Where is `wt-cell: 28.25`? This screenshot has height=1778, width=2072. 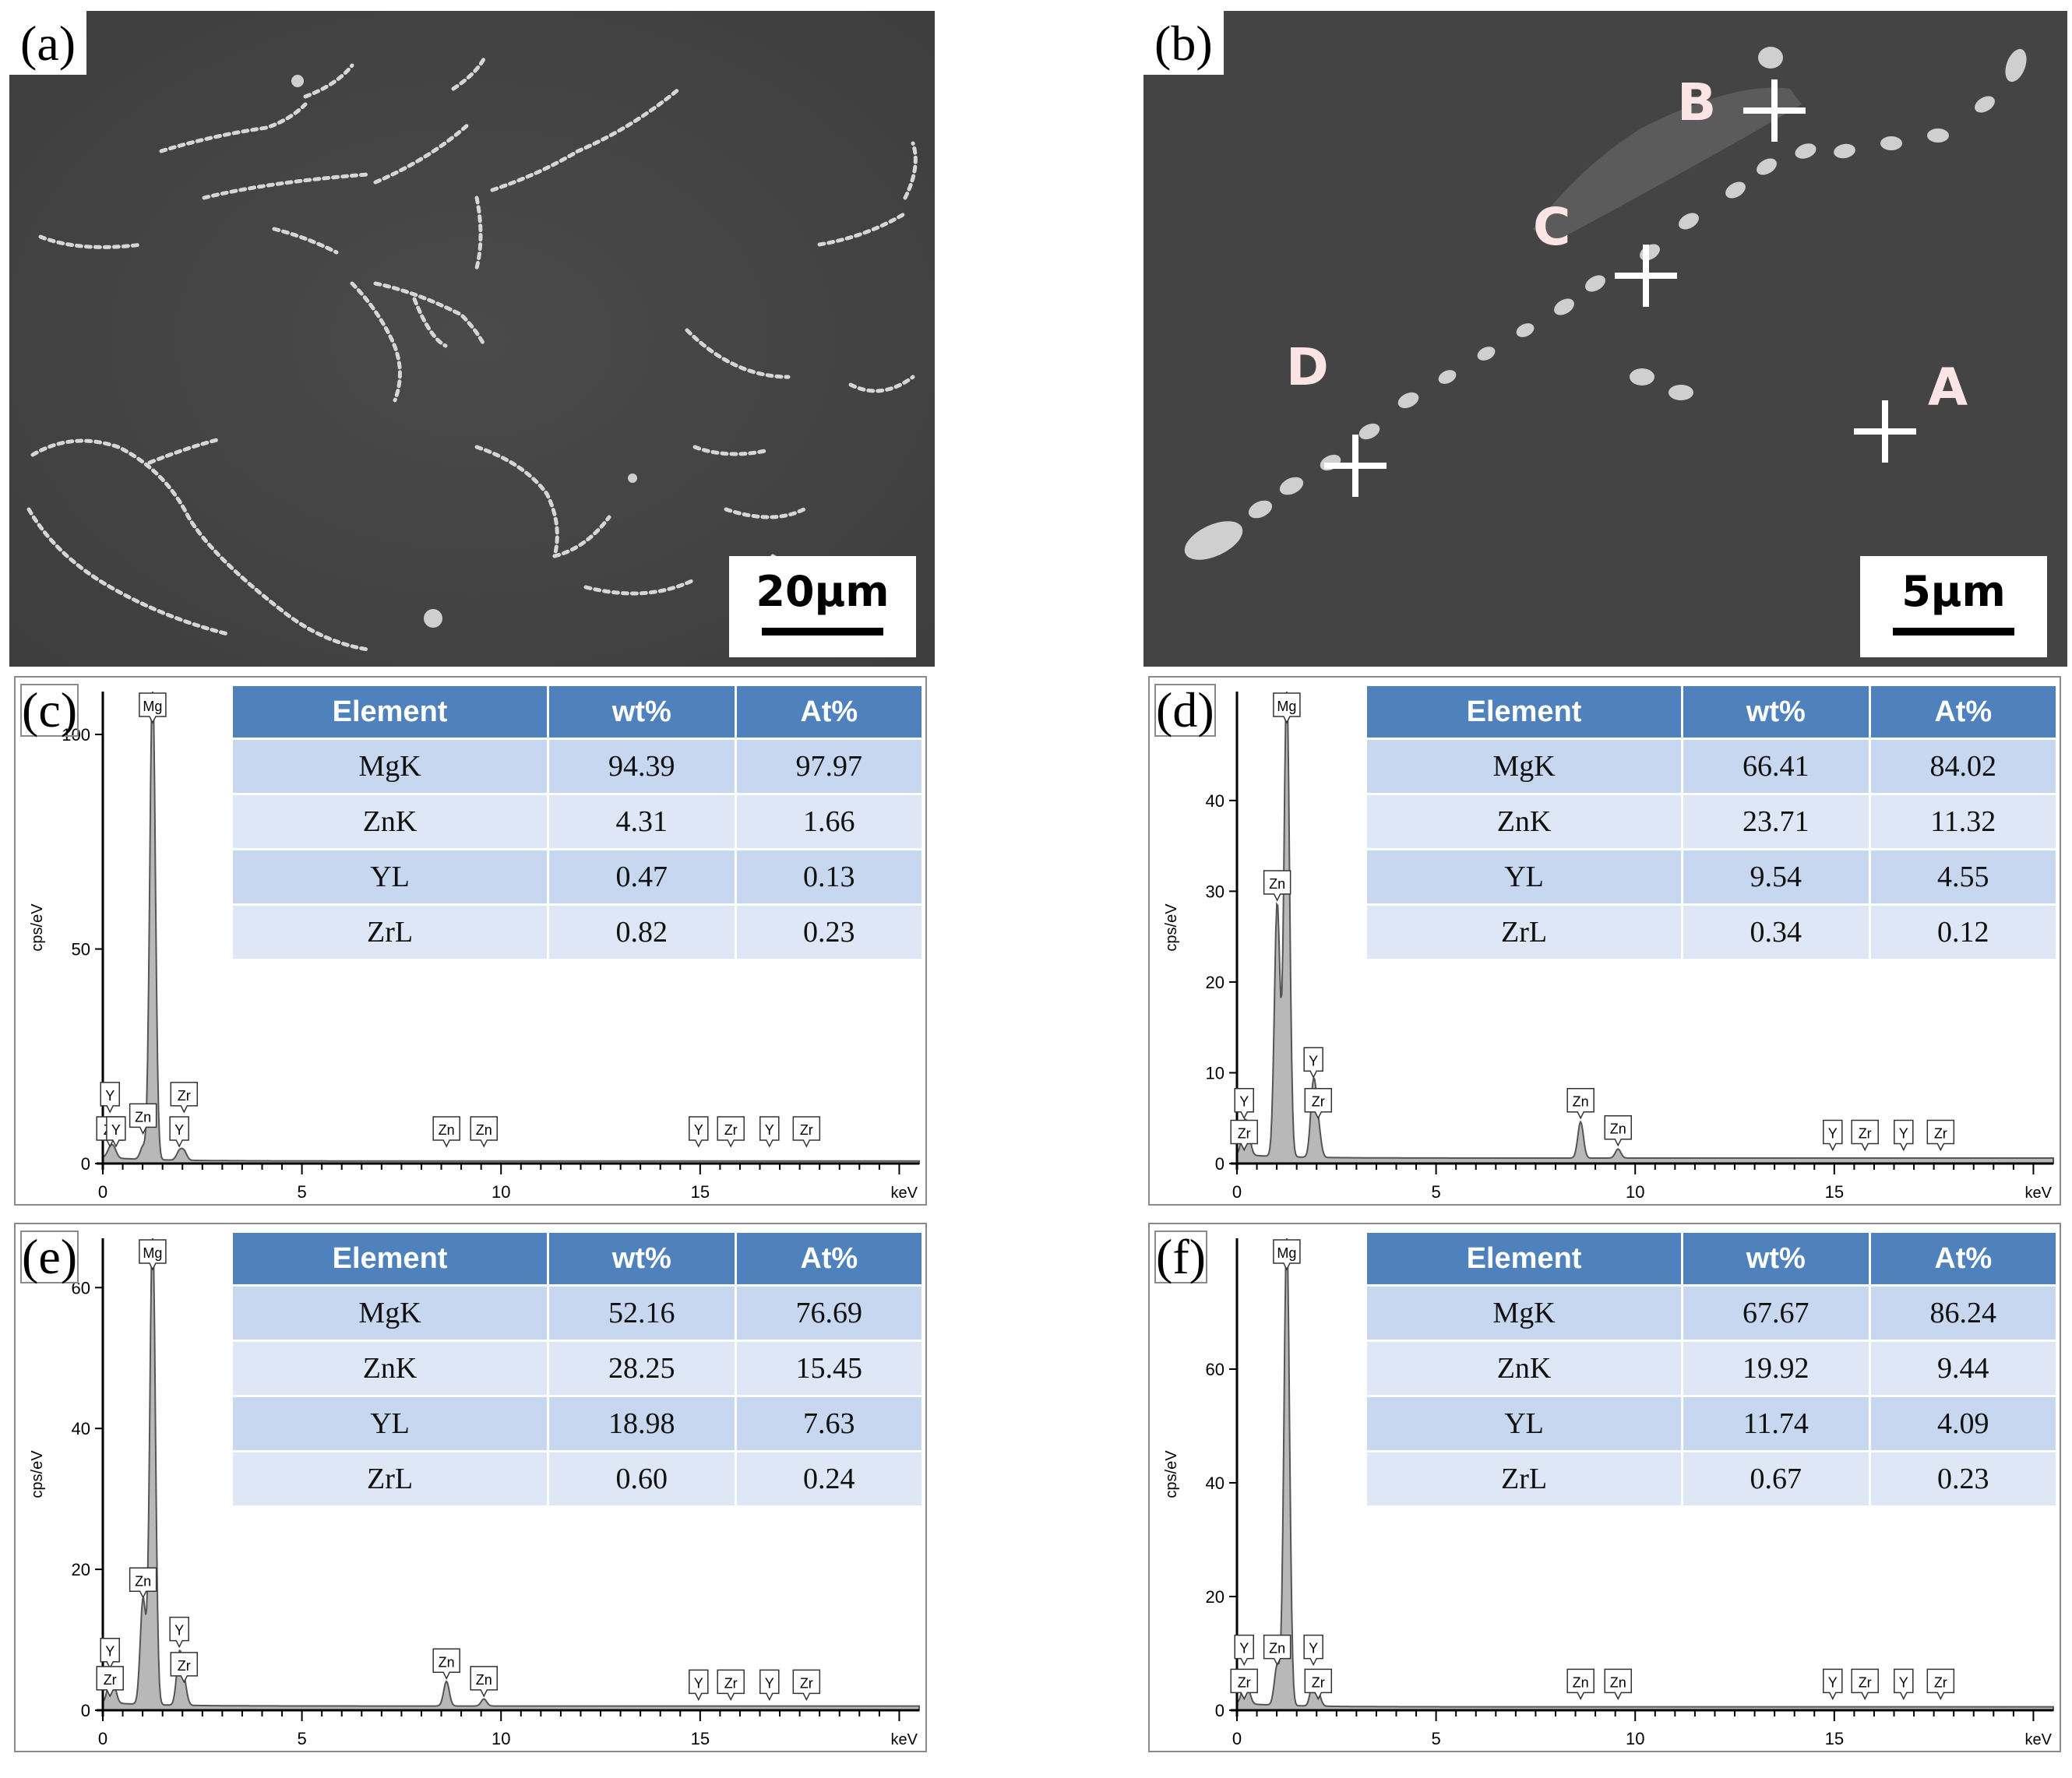 wt-cell: 28.25 is located at coordinates (642, 1368).